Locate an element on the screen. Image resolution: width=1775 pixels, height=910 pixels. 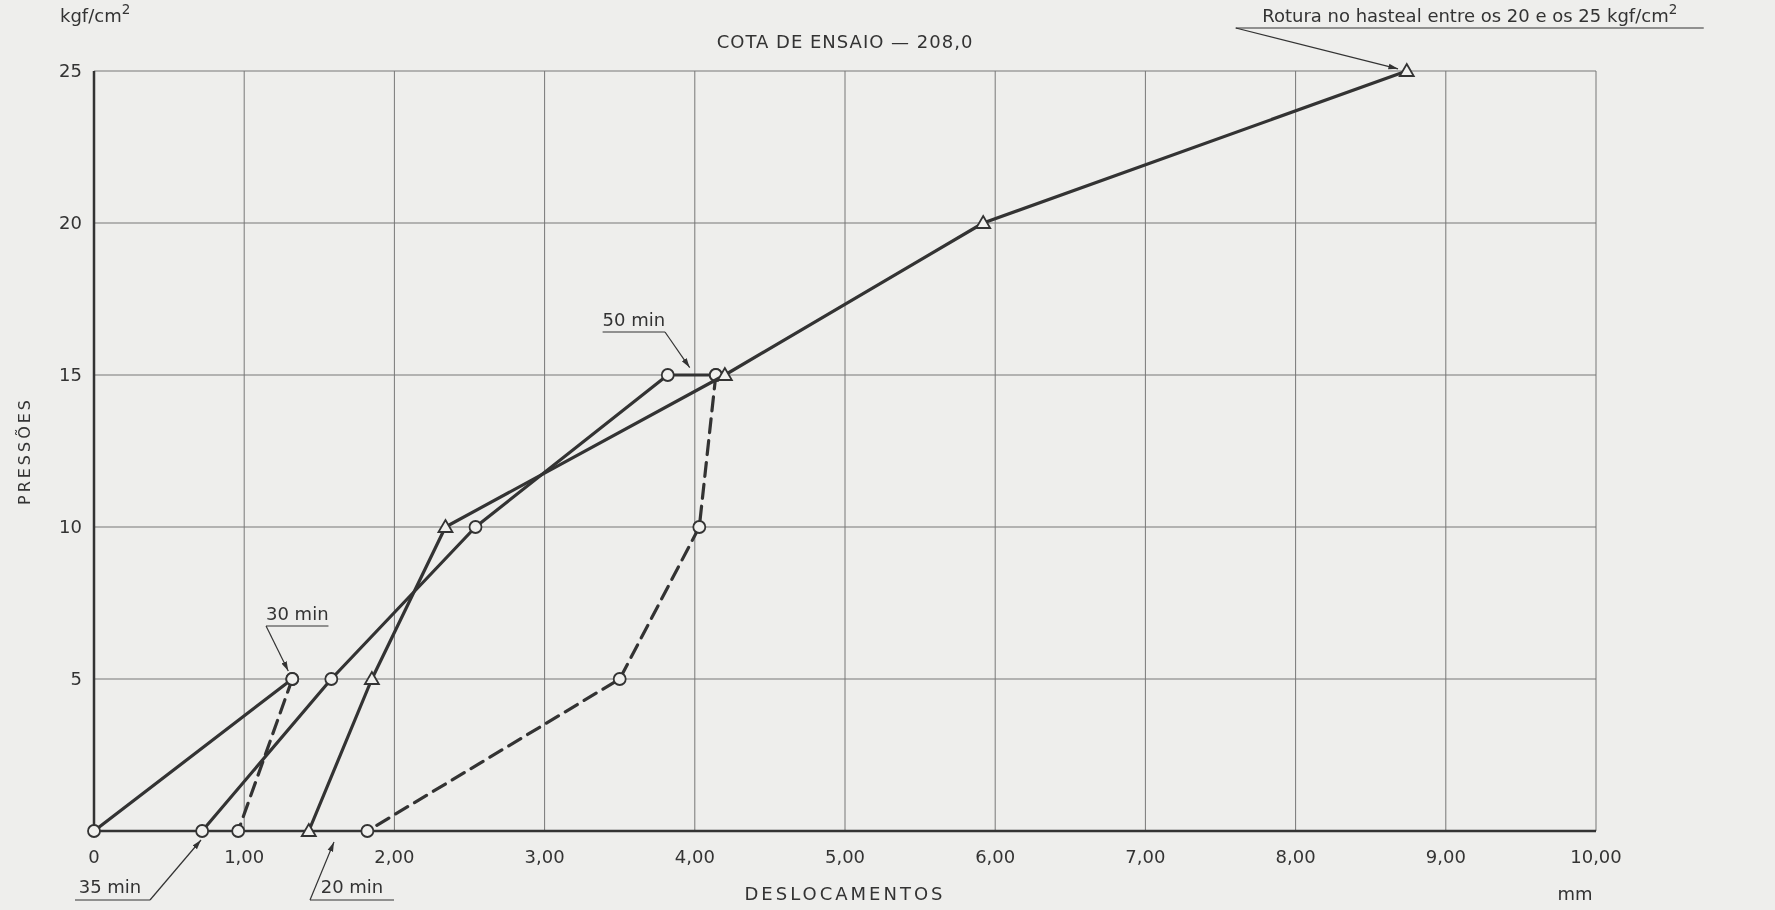
chart-title: COTA DE ENSAIO — 208,0 is located at coordinates (845, 41).